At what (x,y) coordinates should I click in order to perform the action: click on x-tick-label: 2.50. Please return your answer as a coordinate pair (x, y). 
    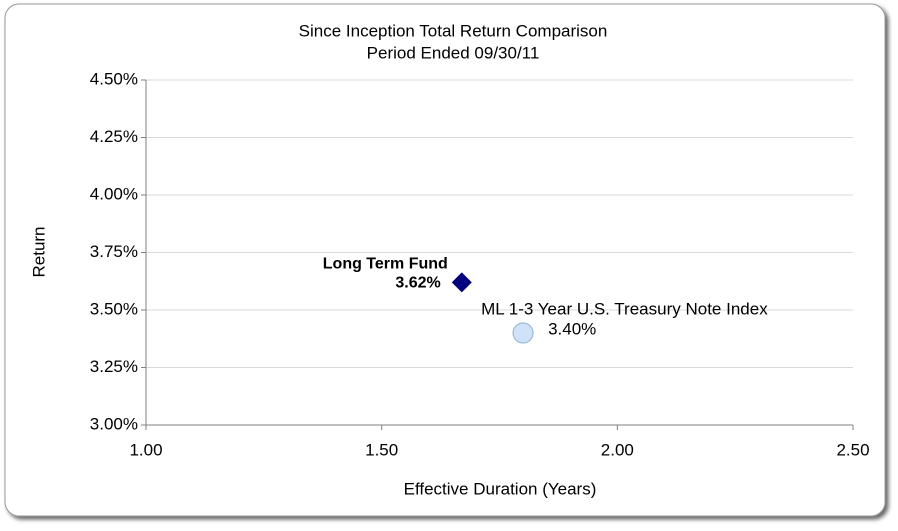
    Looking at the image, I should click on (852, 449).